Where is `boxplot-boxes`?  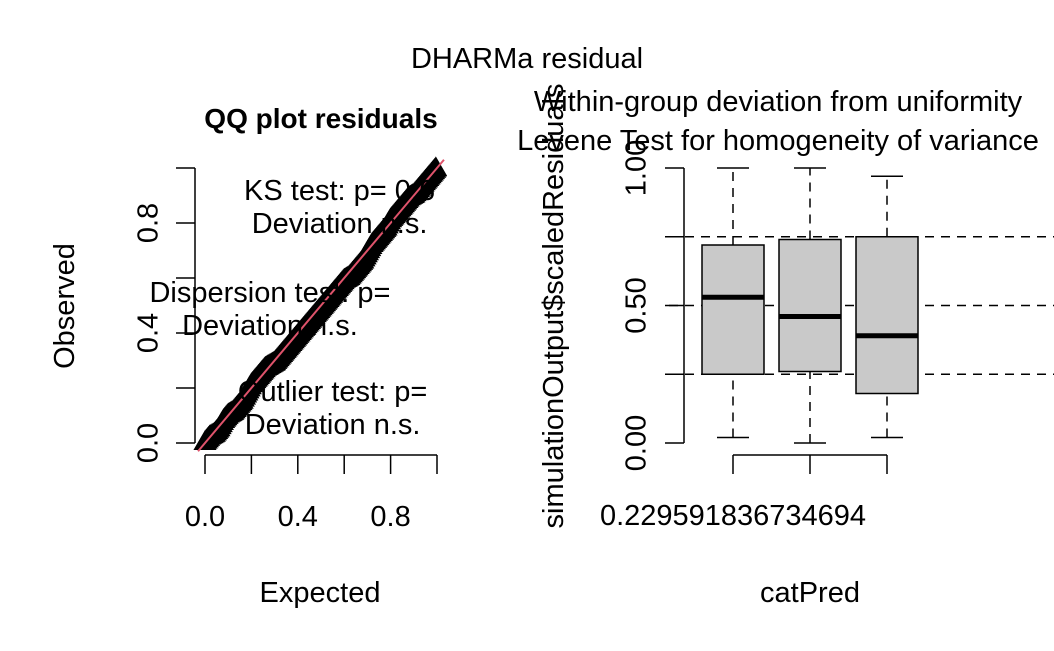
boxplot-boxes is located at coordinates (810, 305).